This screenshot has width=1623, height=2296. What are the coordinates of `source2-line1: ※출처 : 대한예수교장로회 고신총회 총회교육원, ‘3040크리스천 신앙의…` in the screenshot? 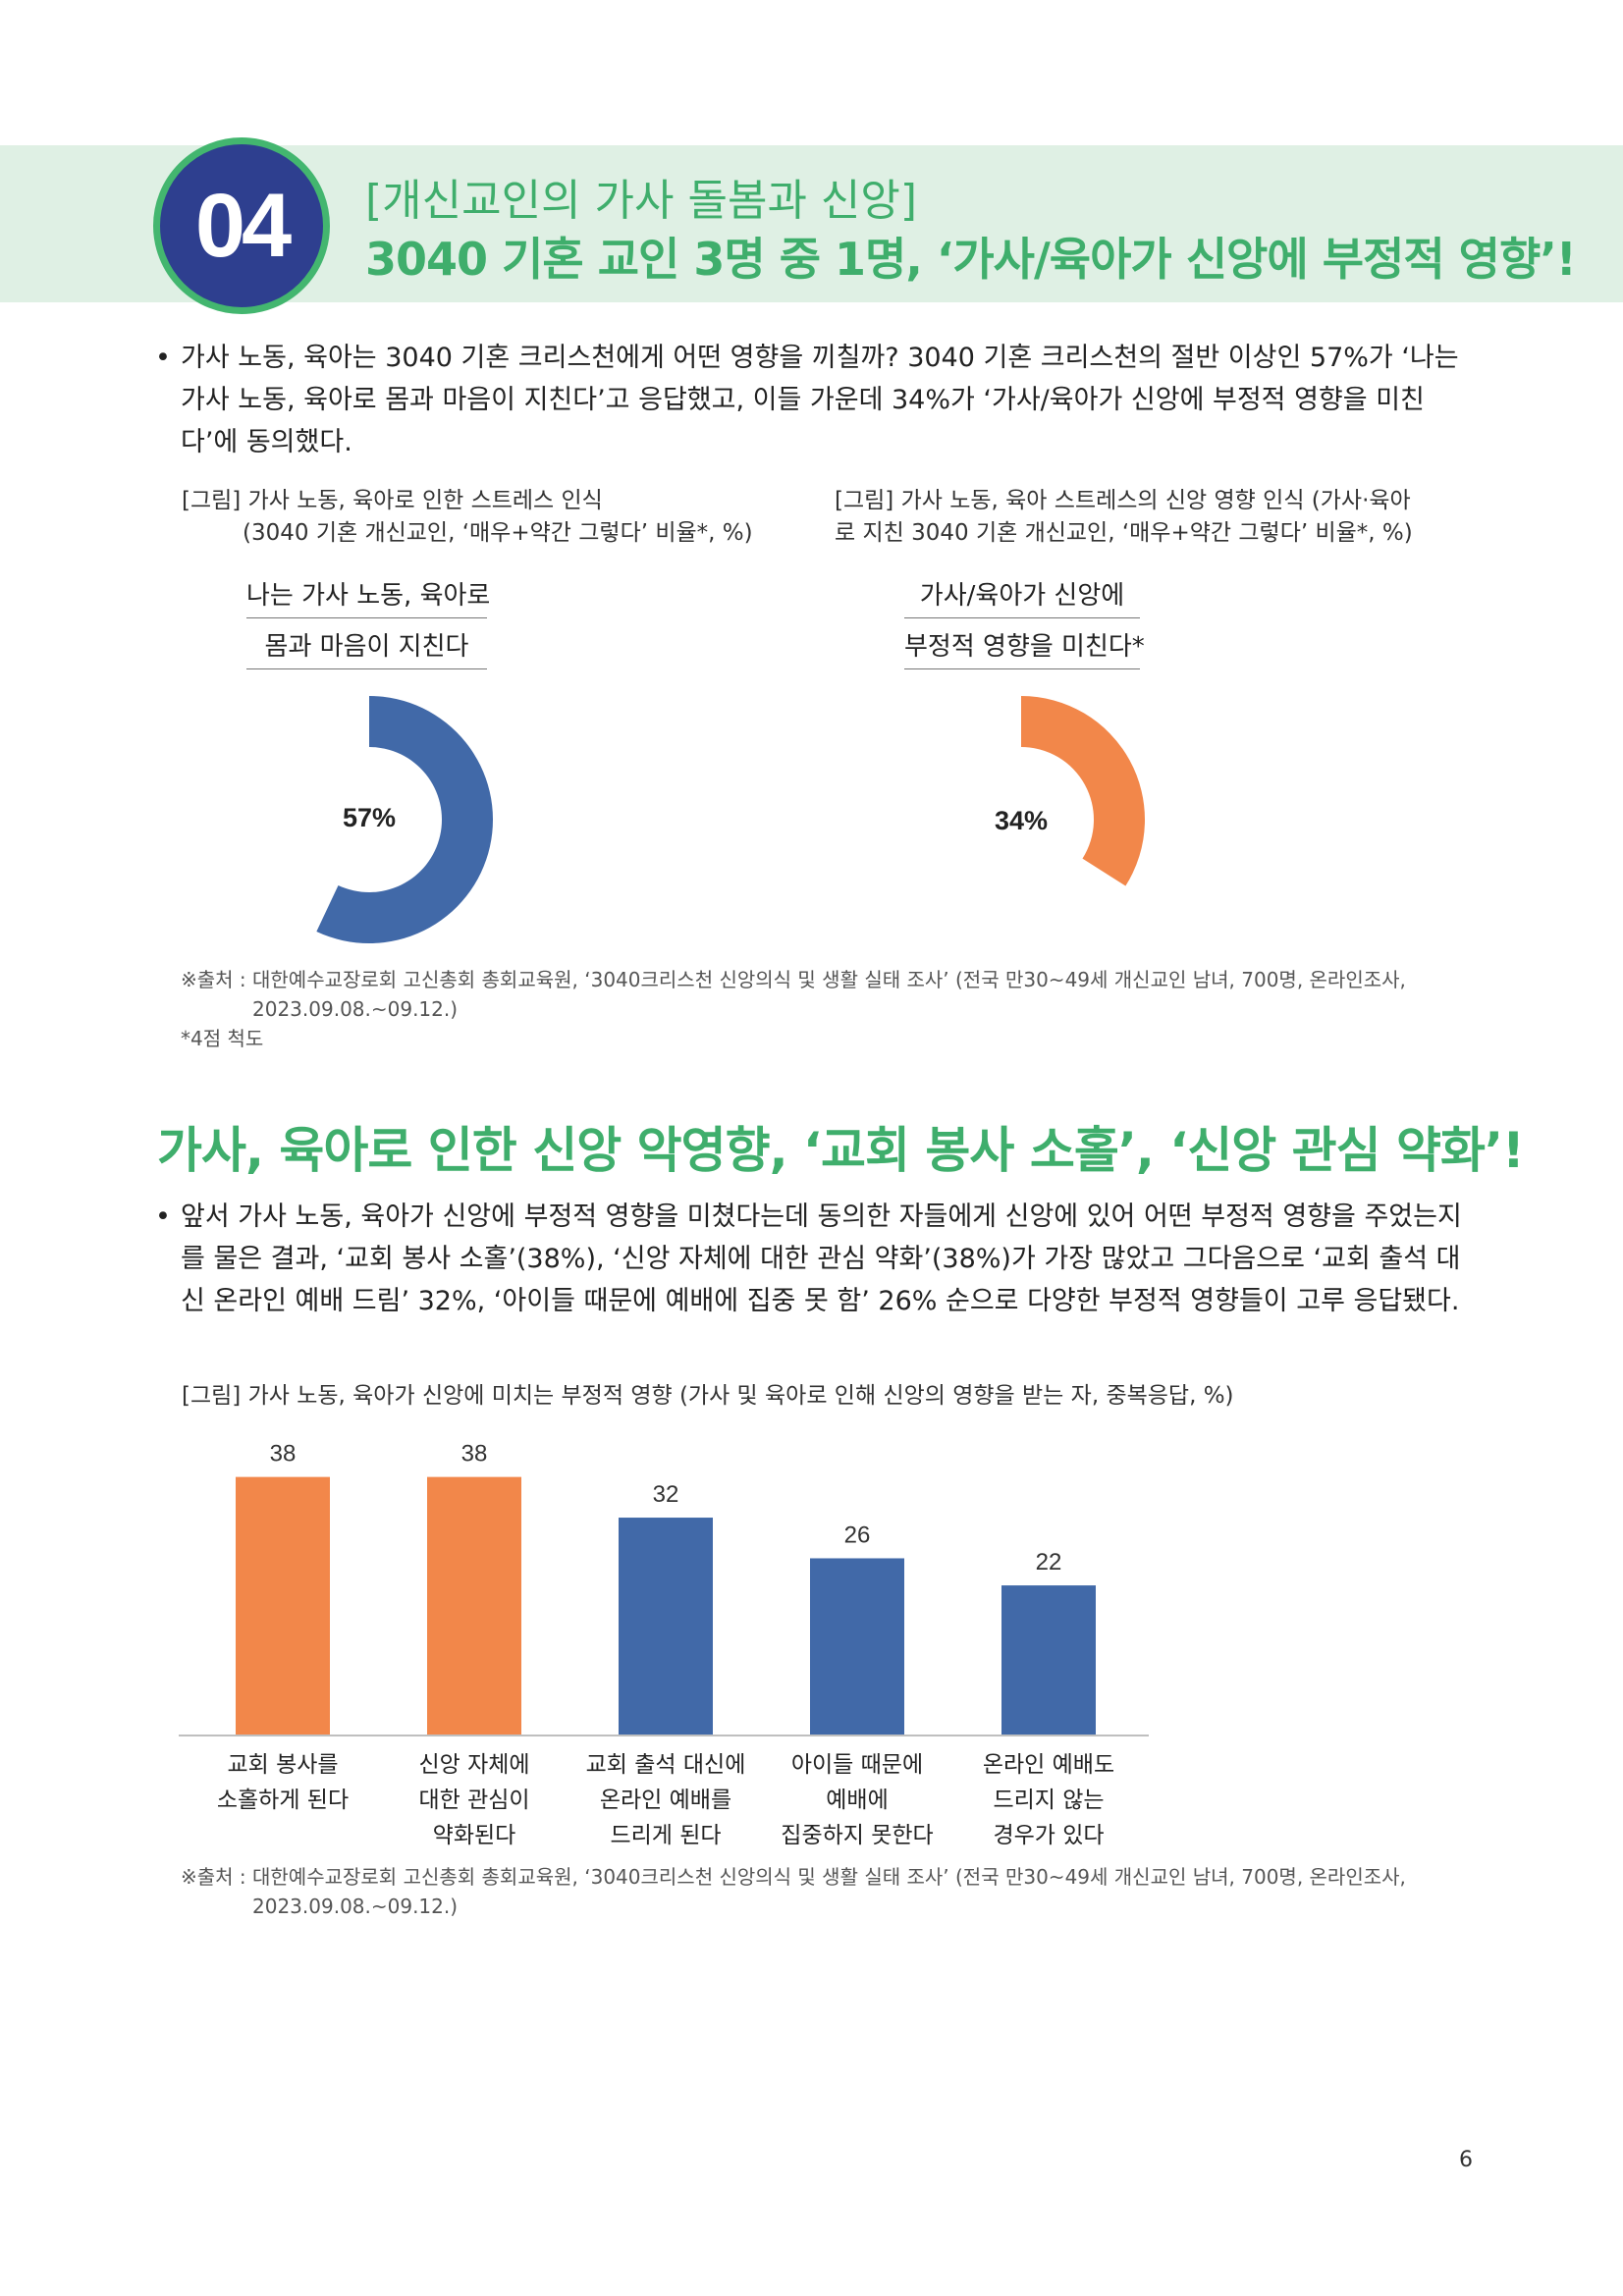 It's located at (793, 1877).